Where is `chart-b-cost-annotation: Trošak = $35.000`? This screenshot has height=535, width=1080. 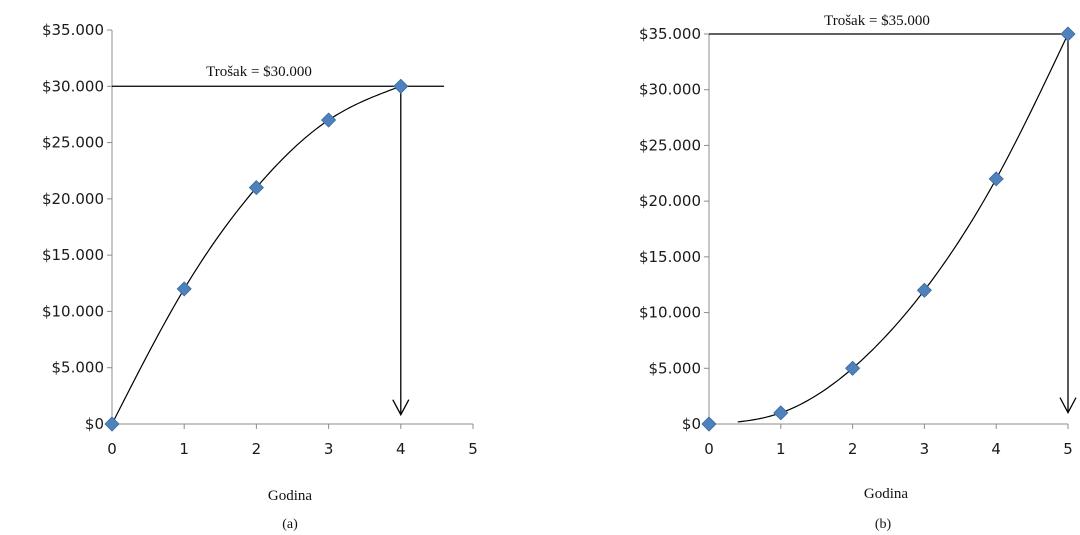
chart-b-cost-annotation: Trošak = $35.000 is located at coordinates (877, 21).